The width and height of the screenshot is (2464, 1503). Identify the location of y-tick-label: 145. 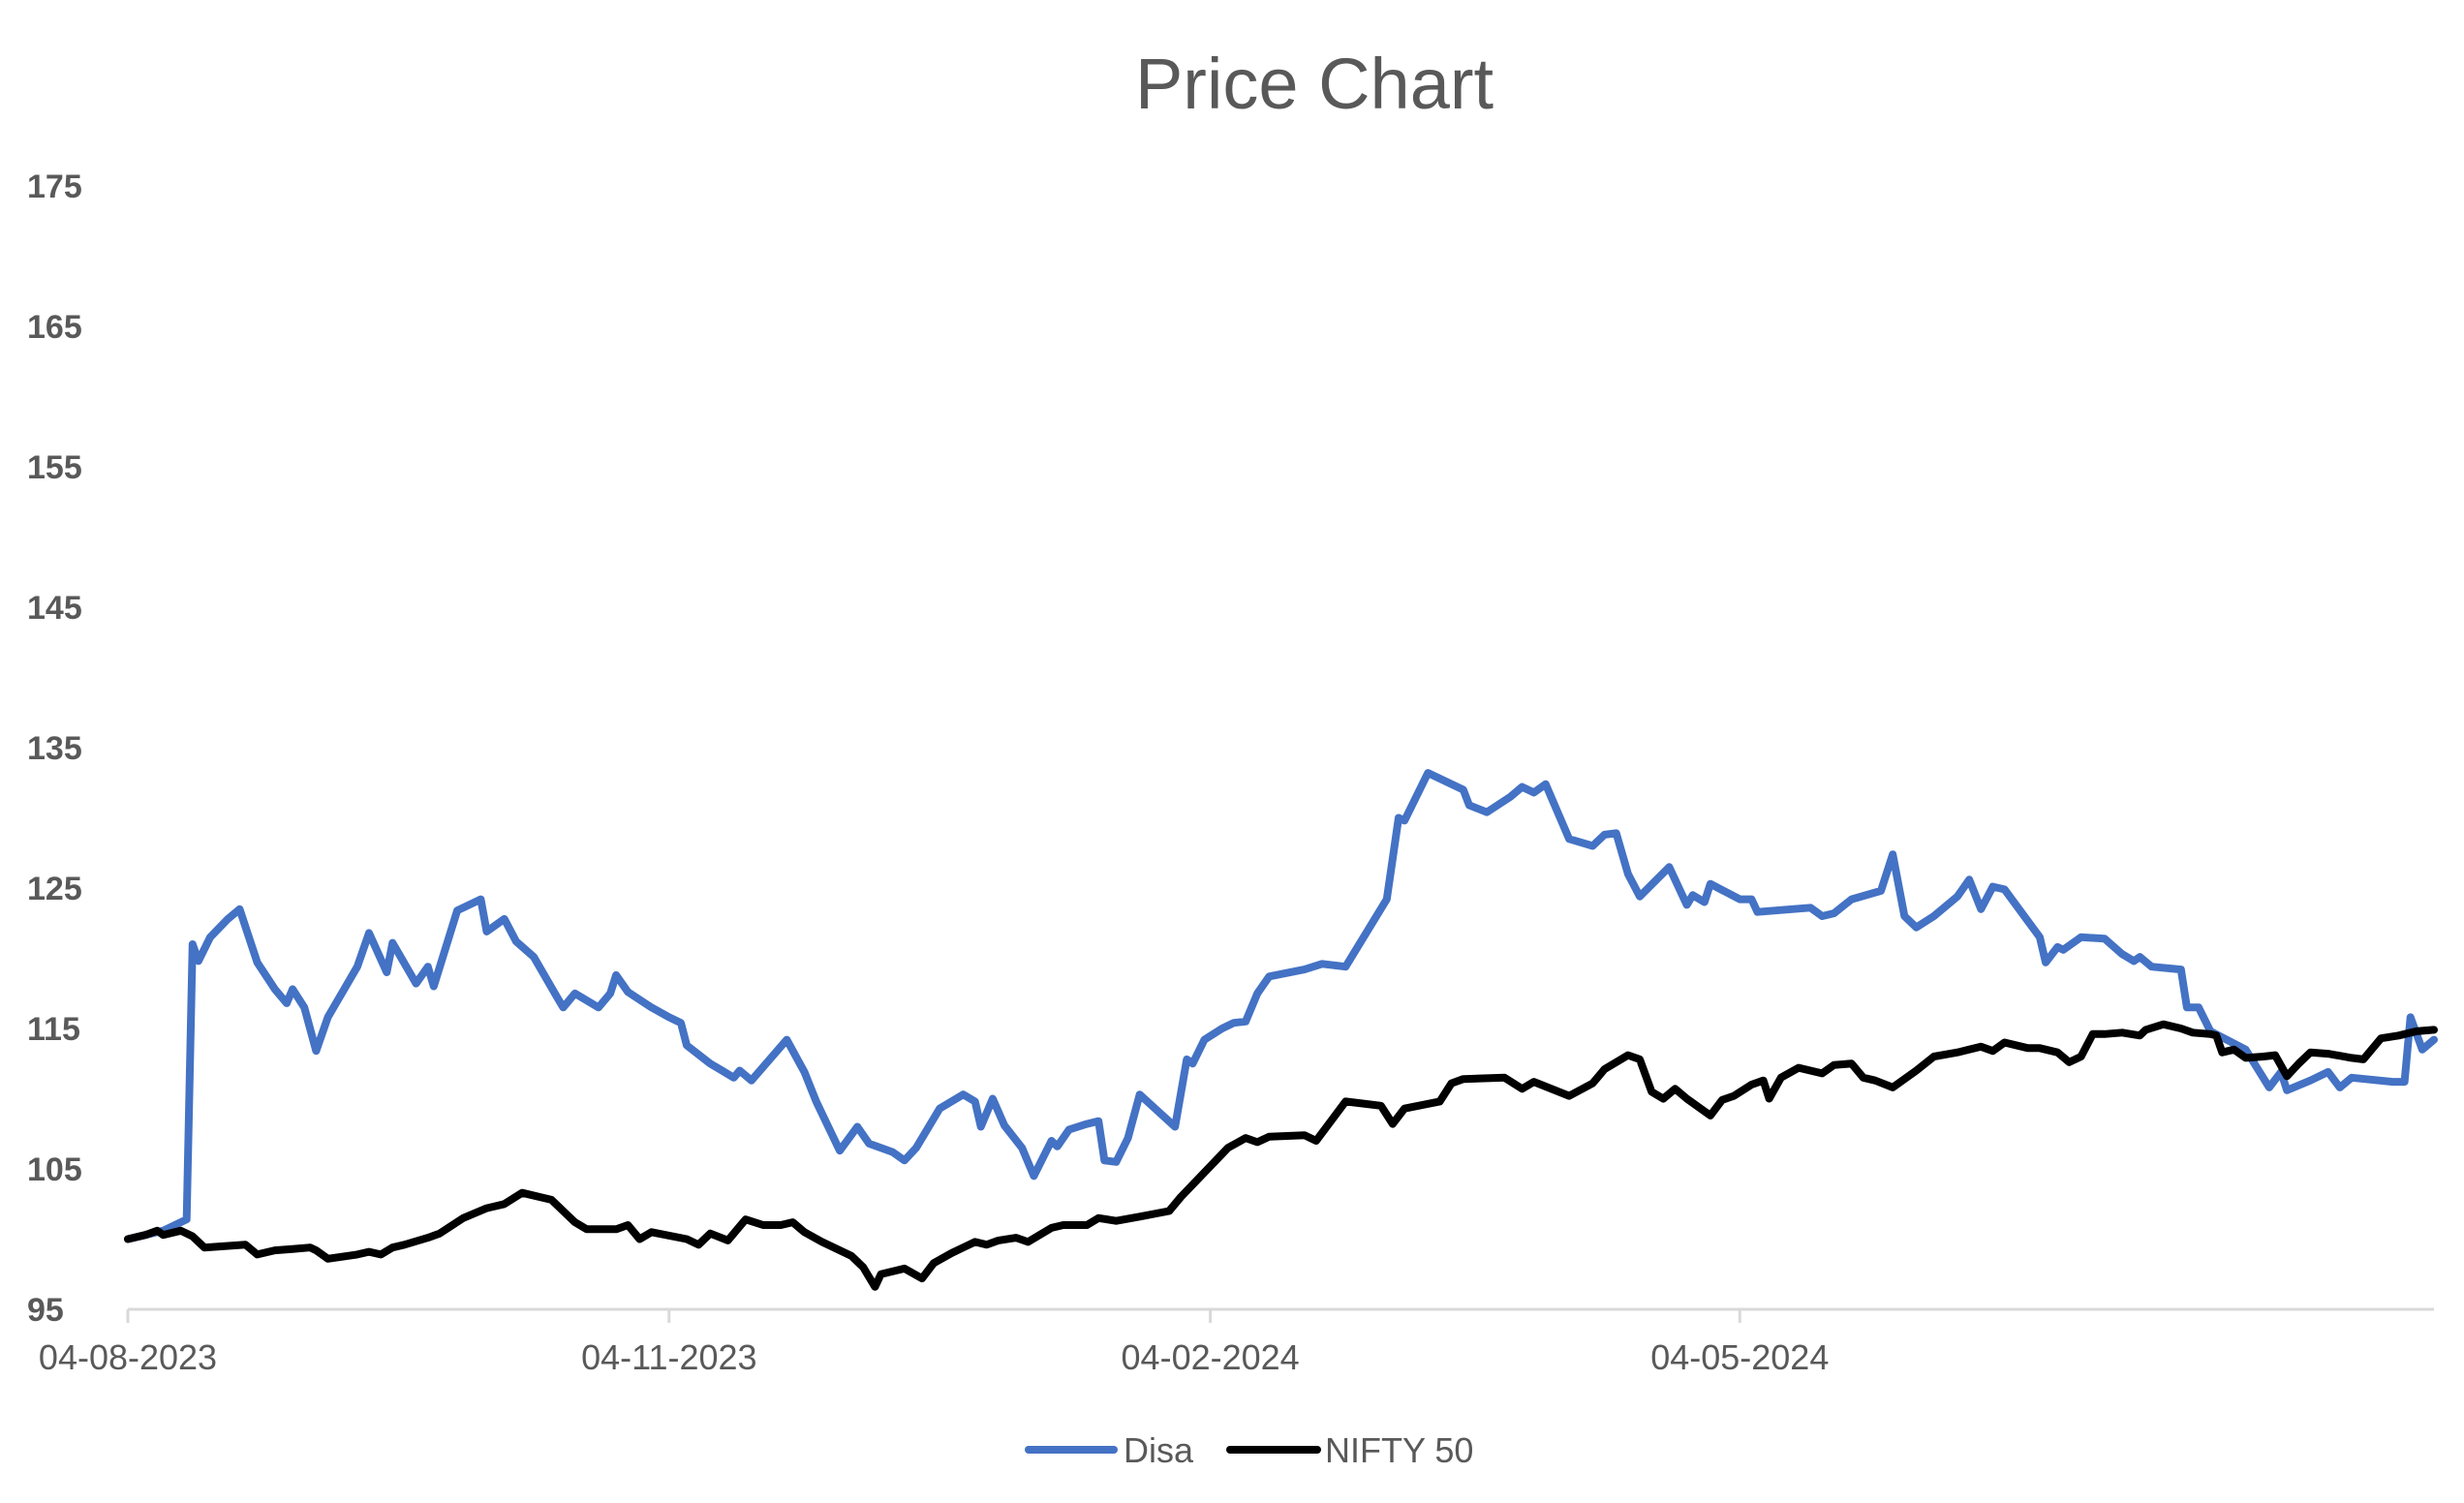
(55, 608).